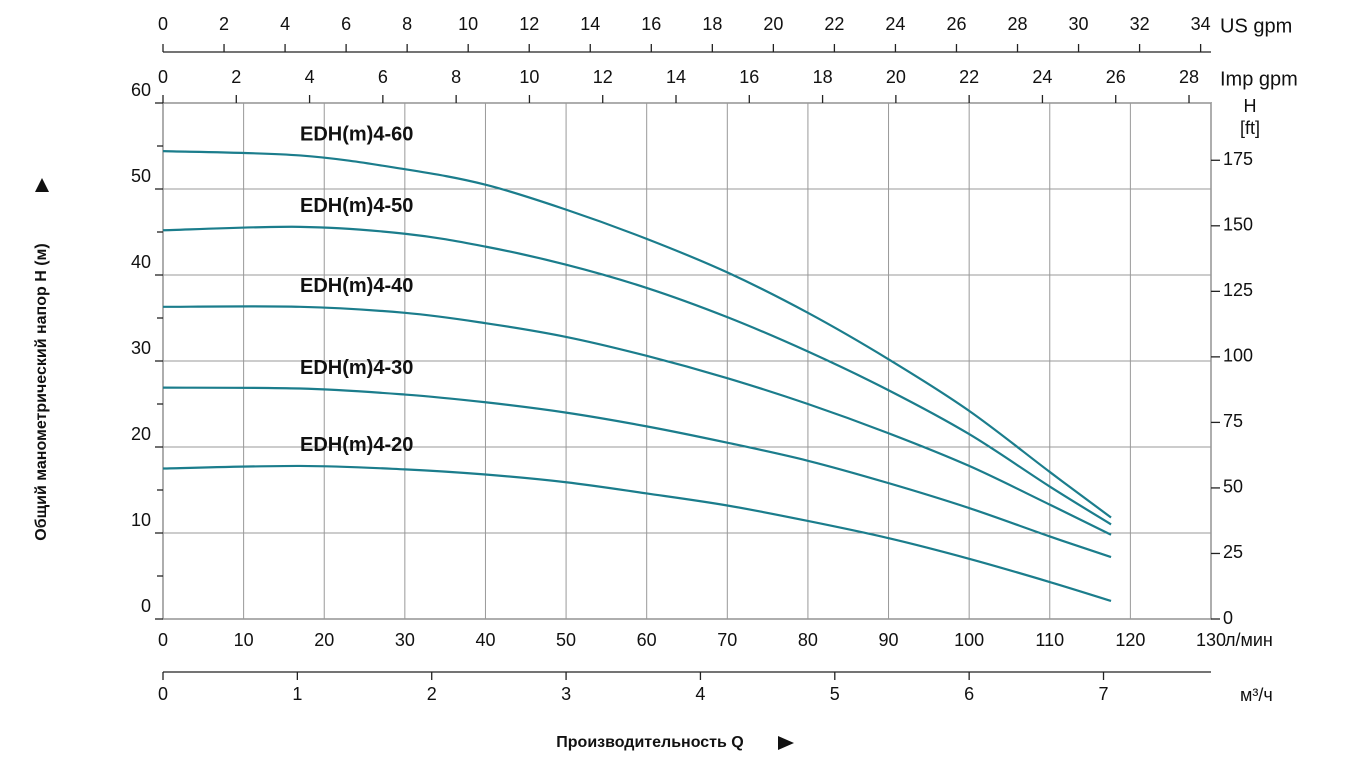 The image size is (1366, 760). What do you see at coordinates (405, 640) in the screenshot?
I see `x-tick-label: 30` at bounding box center [405, 640].